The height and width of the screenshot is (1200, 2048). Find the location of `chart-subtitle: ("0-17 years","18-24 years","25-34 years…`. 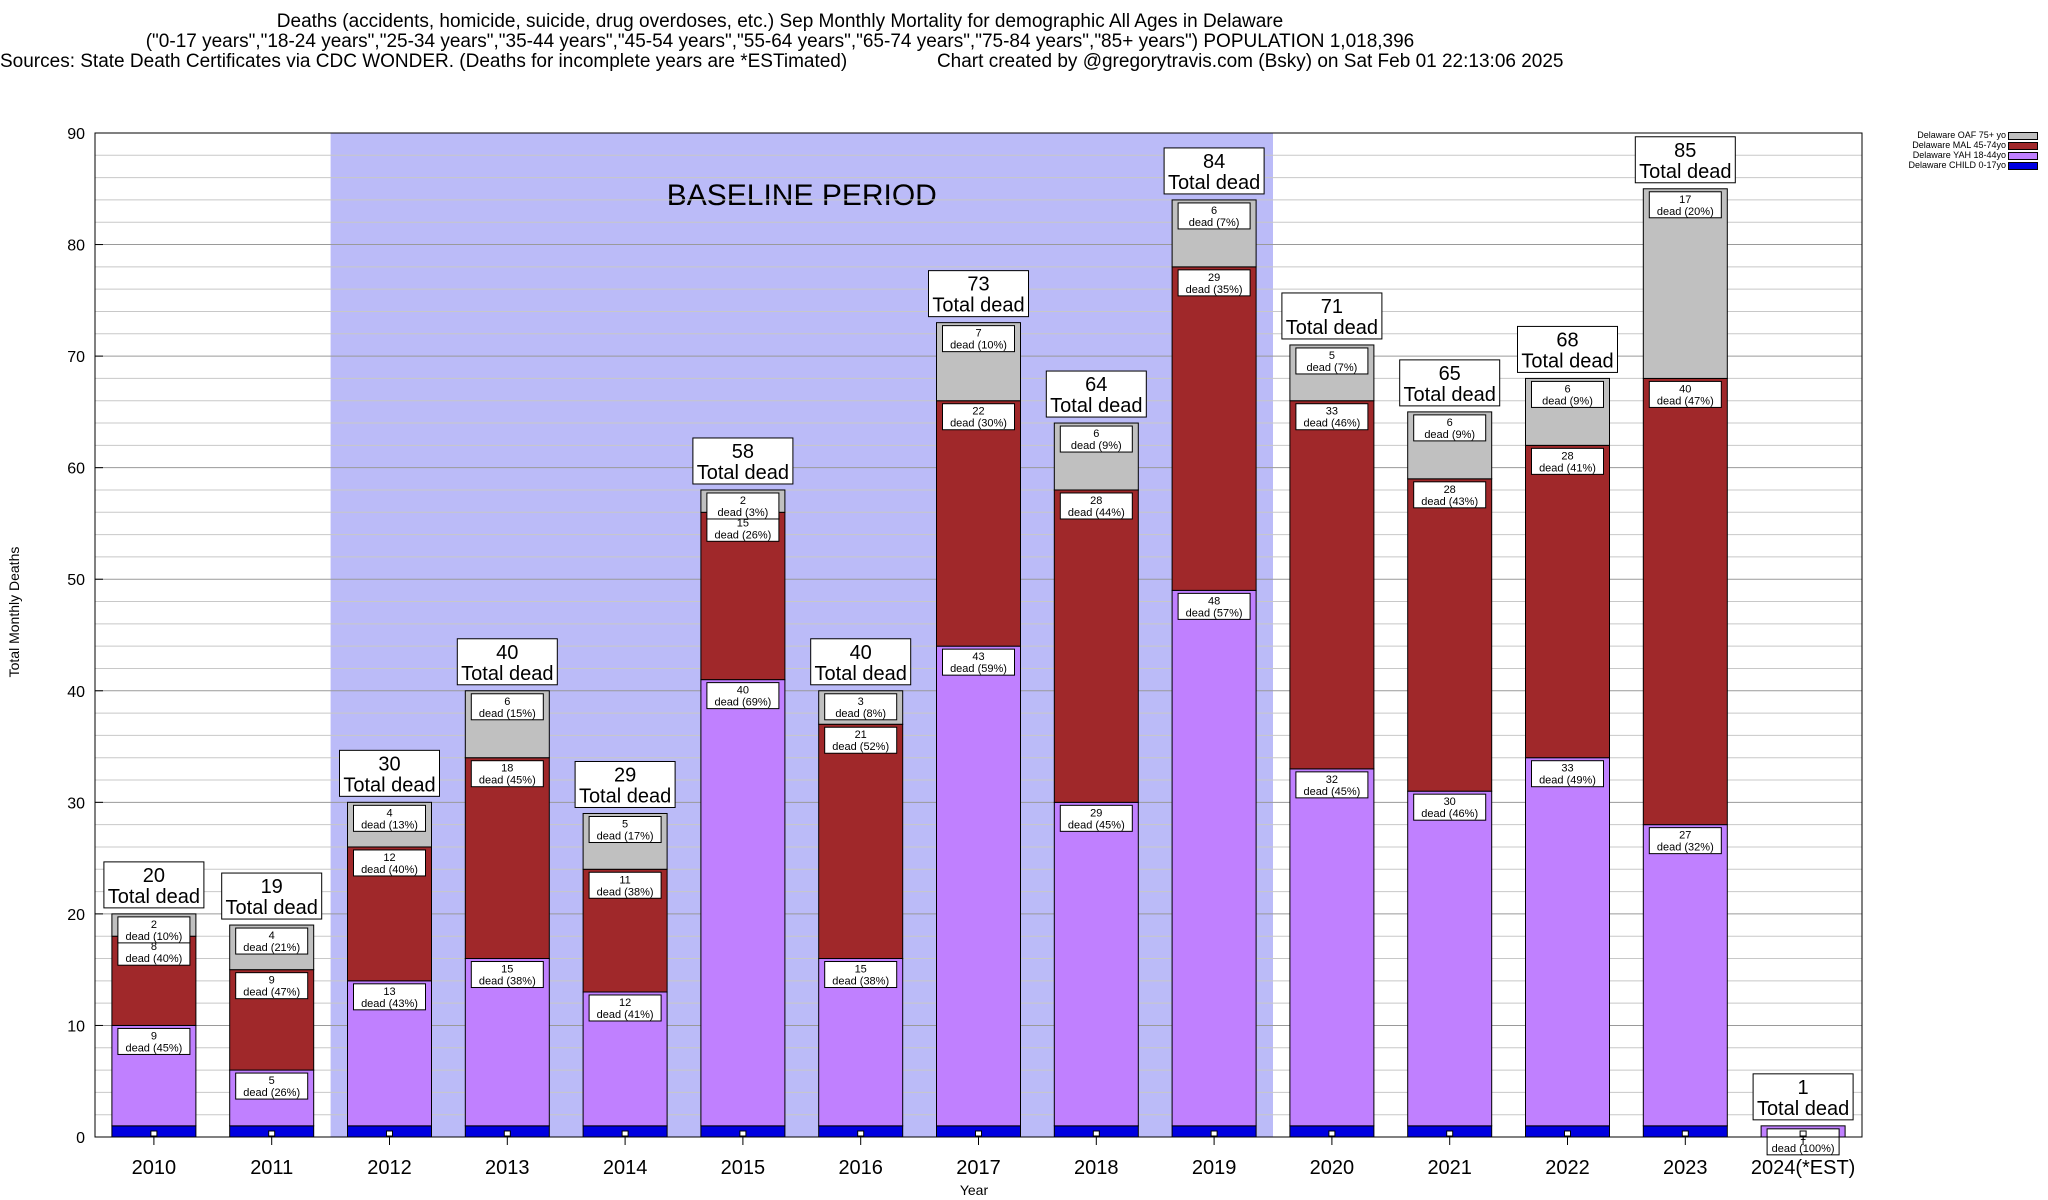

chart-subtitle: ("0-17 years","18-24 years","25-34 years… is located at coordinates (780, 41).